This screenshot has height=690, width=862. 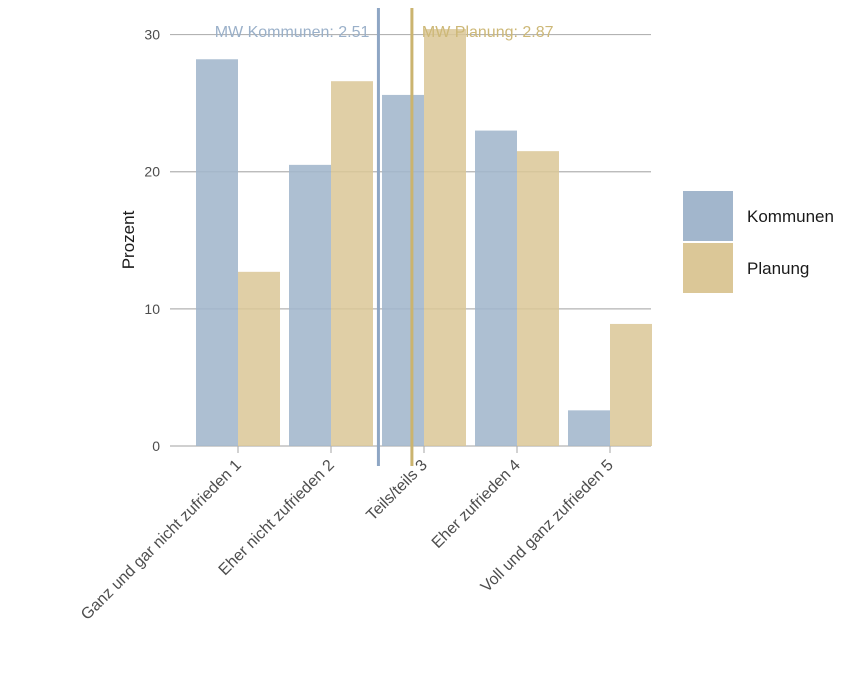 What do you see at coordinates (758, 242) in the screenshot?
I see `legend: Kommunen Planung` at bounding box center [758, 242].